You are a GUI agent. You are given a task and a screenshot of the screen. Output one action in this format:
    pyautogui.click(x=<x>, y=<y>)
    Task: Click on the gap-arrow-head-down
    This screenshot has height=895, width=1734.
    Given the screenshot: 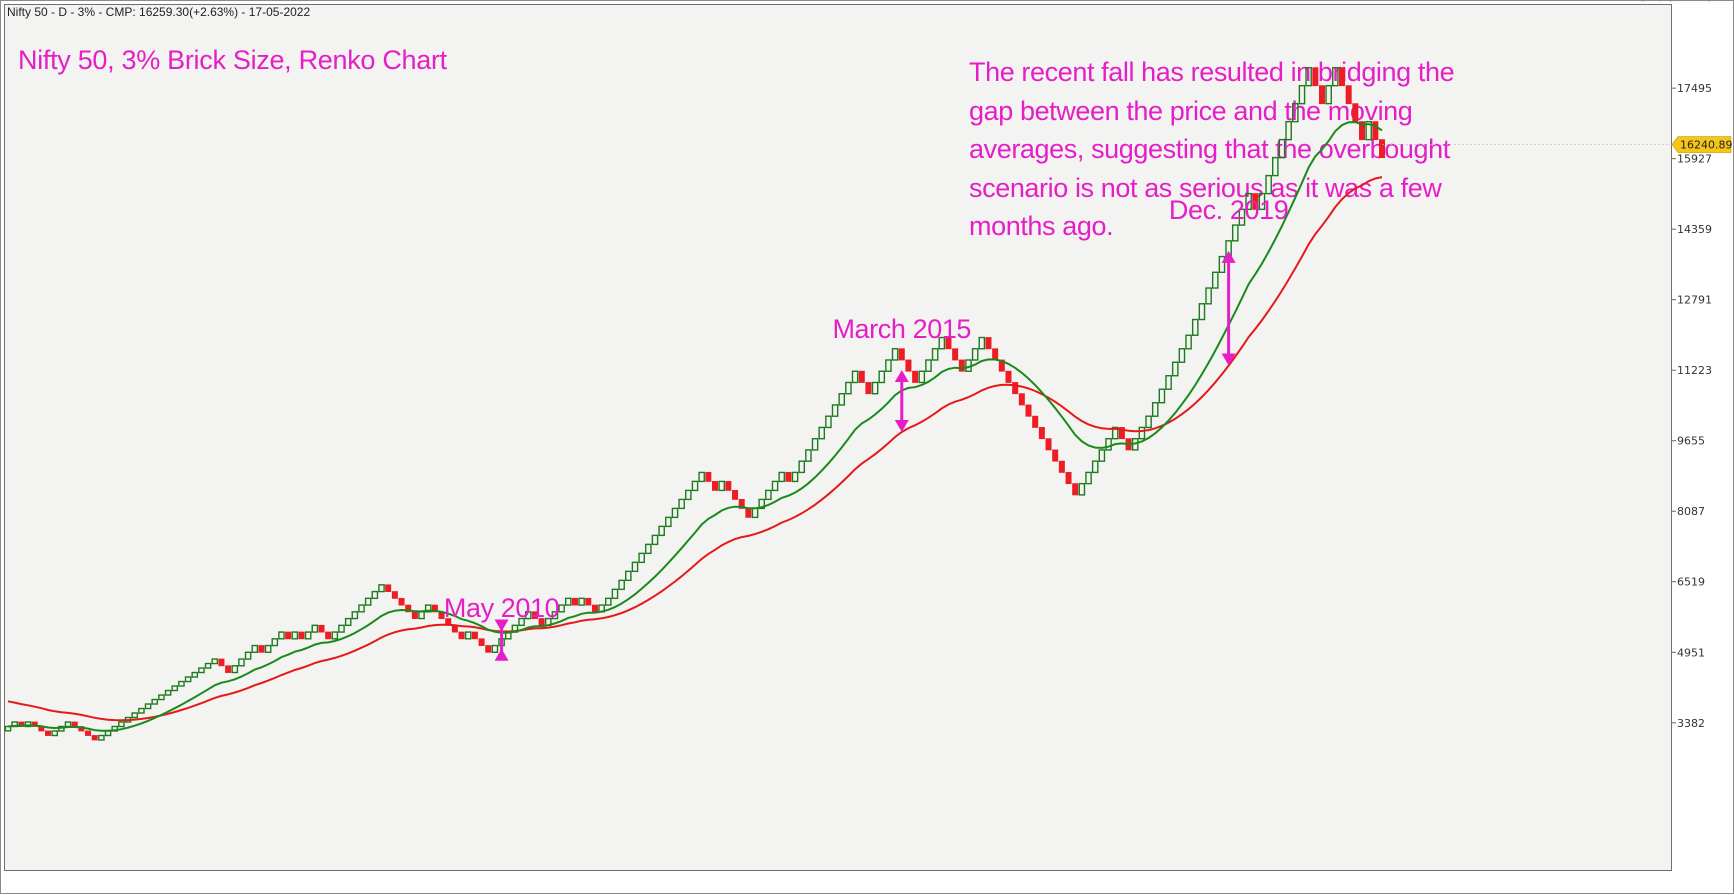 What is the action you would take?
    pyautogui.click(x=901, y=426)
    